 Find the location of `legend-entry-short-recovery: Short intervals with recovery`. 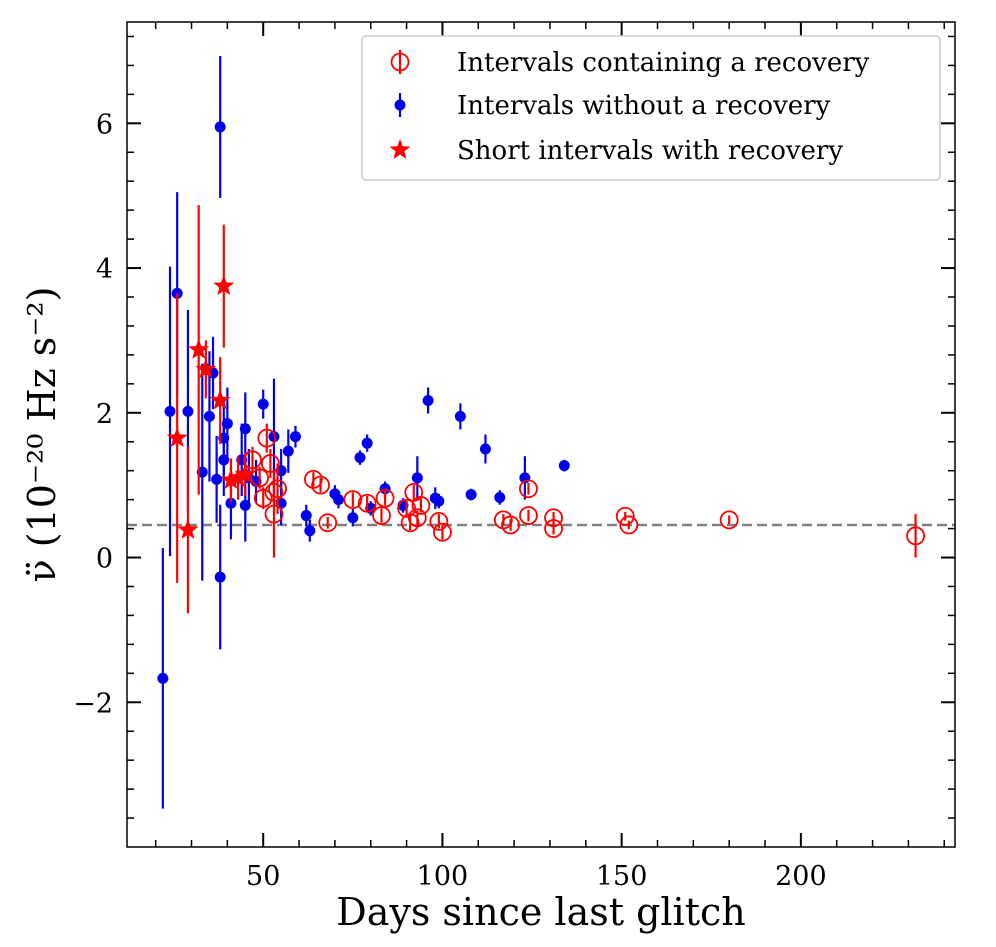

legend-entry-short-recovery: Short intervals with recovery is located at coordinates (650, 151).